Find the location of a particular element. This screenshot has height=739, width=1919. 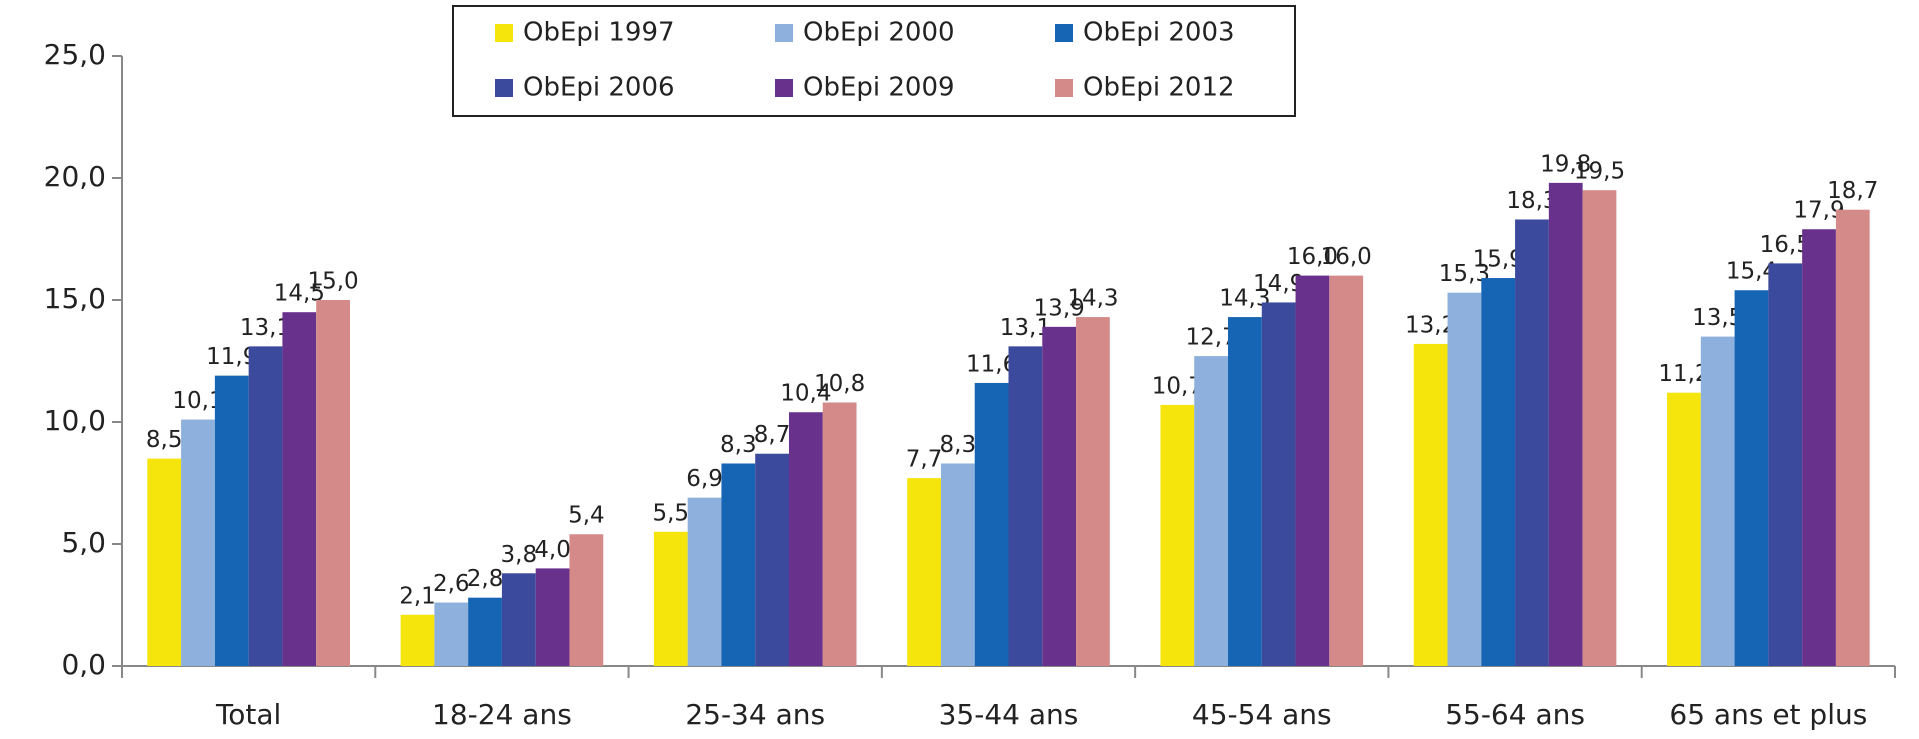

value-label: 18,7 is located at coordinates (1852, 191).